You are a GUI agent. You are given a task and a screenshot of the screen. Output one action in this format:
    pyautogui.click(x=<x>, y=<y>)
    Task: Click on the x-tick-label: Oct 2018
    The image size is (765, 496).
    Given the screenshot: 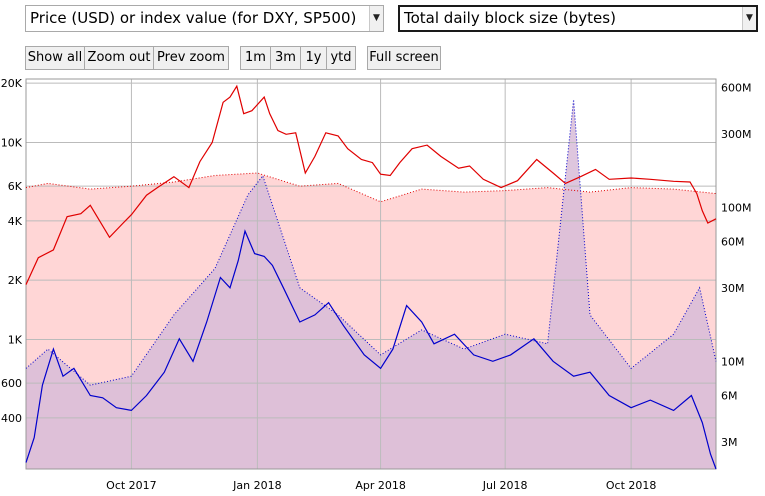 What is the action you would take?
    pyautogui.click(x=631, y=485)
    